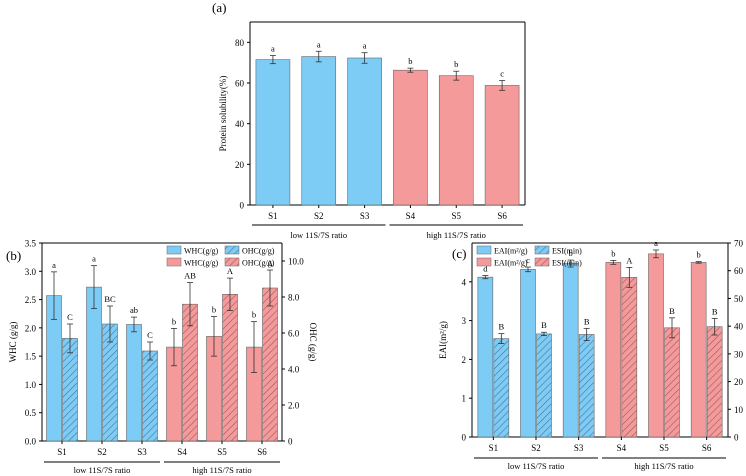  What do you see at coordinates (567, 251) in the screenshot?
I see `legend-label: ESI(min)` at bounding box center [567, 251].